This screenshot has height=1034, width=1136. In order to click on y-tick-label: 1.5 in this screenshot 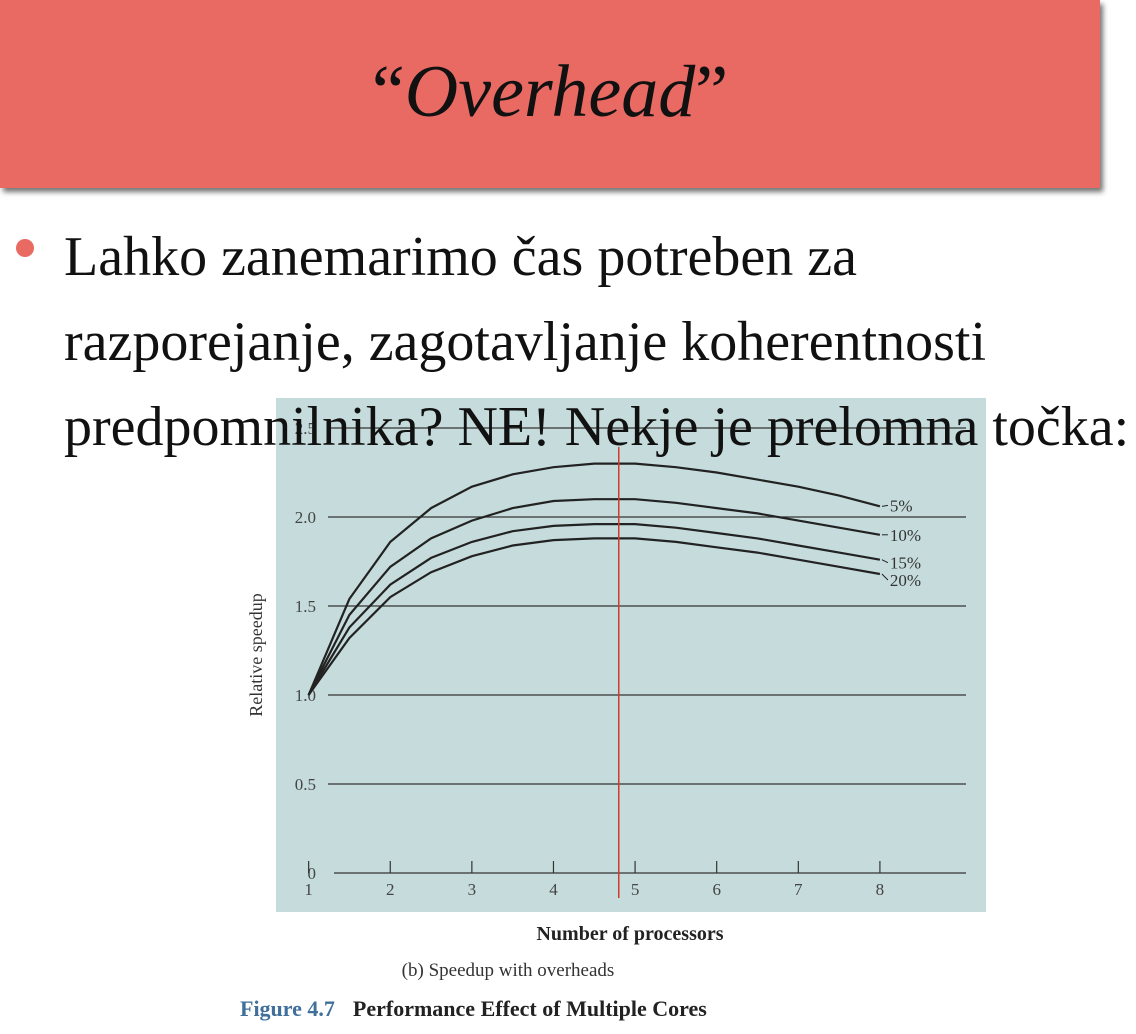, I will do `click(305, 606)`.